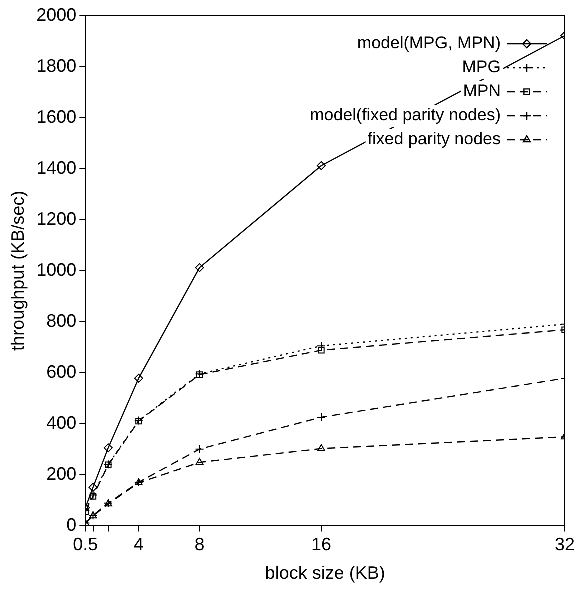 The image size is (587, 593). Describe the element at coordinates (56, 218) in the screenshot. I see `y-tick-label: 1200` at that location.